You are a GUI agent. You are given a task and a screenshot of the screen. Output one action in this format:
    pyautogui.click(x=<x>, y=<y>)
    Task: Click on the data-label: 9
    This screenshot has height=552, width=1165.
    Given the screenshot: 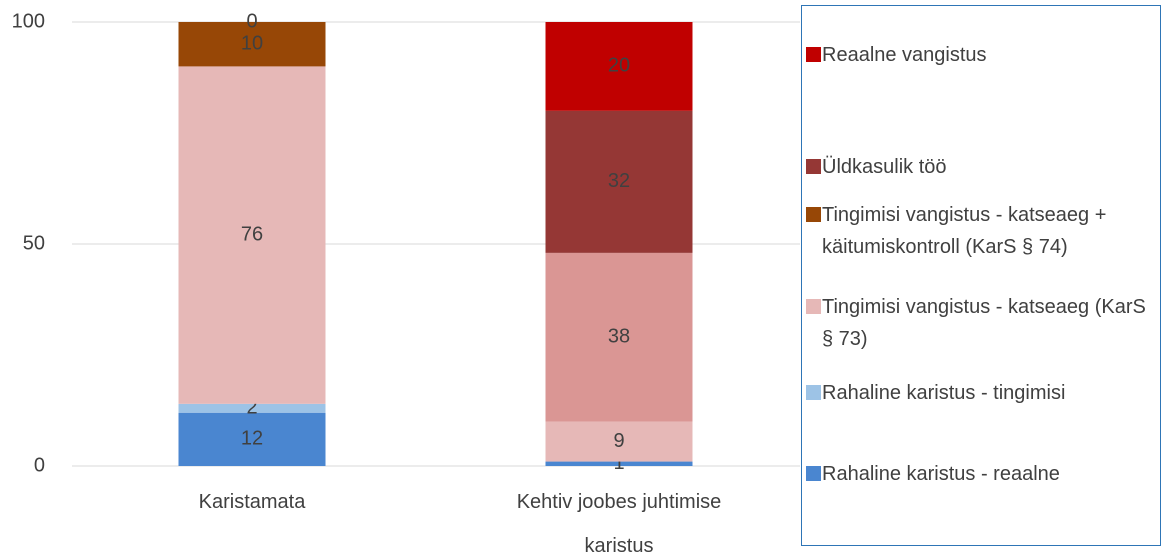 What is the action you would take?
    pyautogui.click(x=618, y=441)
    